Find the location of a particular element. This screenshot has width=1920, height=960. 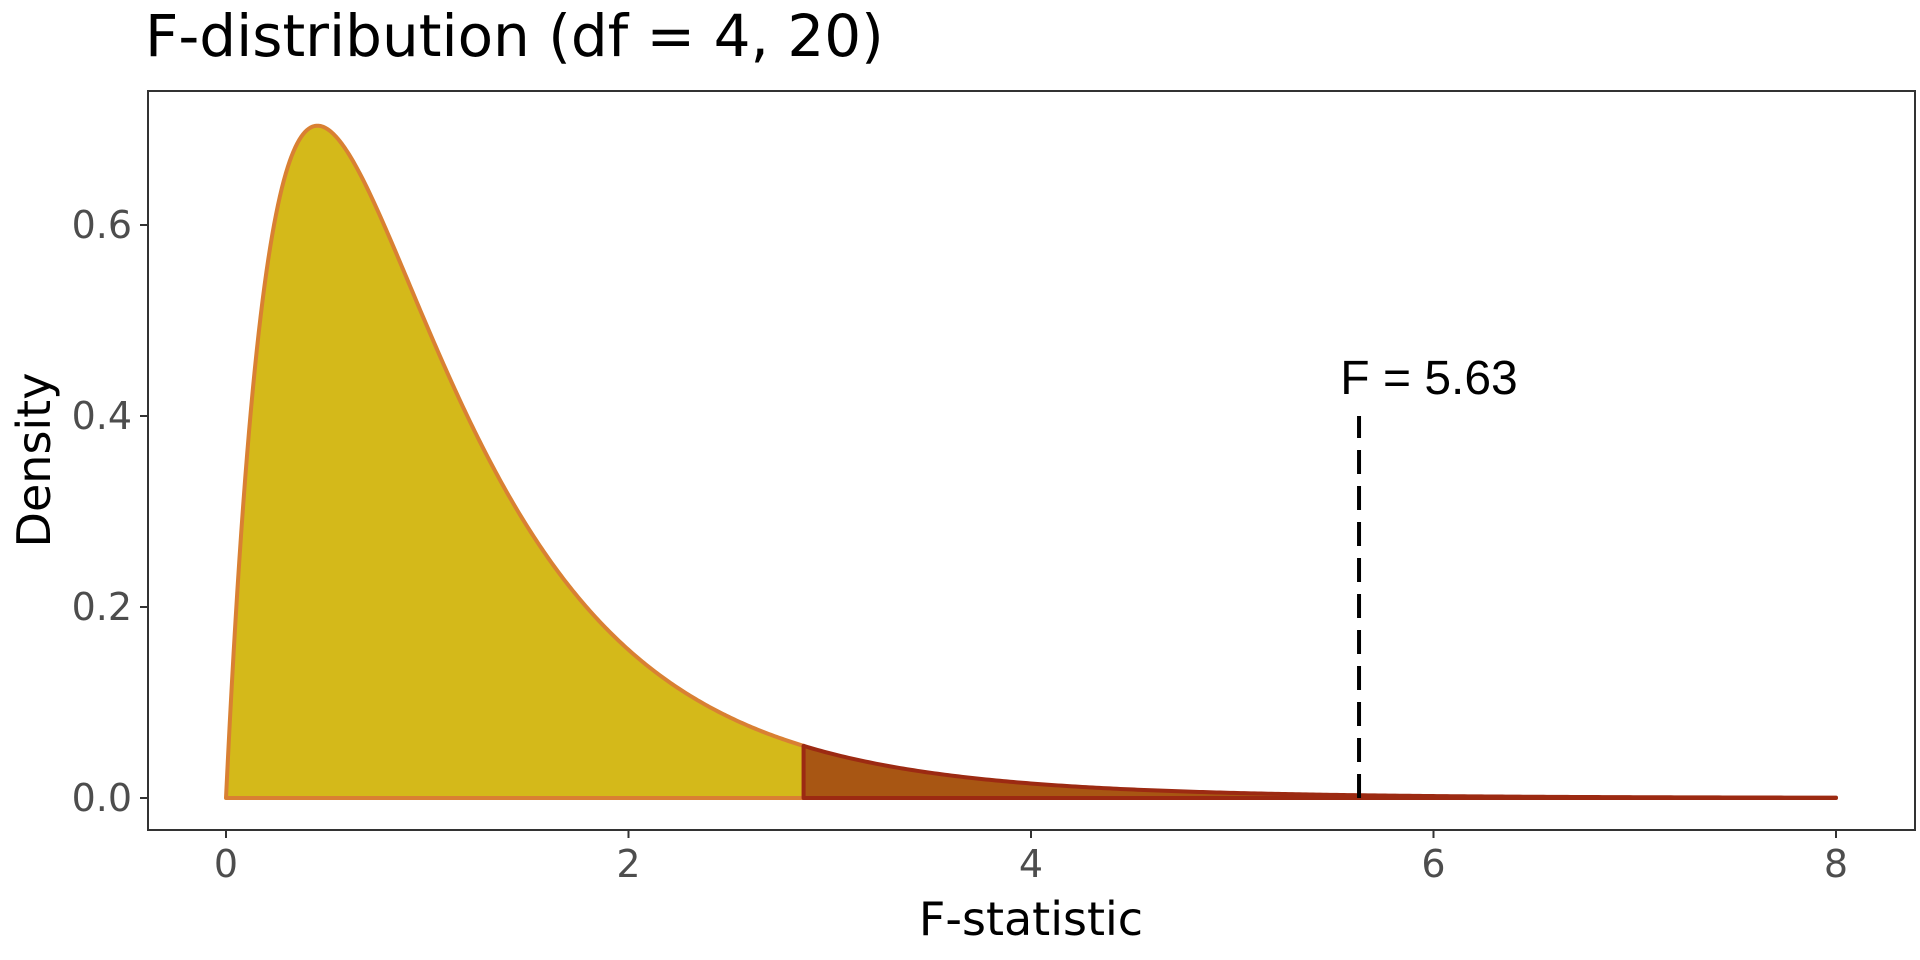

y-tick-label: 0.6 is located at coordinates (102, 225).